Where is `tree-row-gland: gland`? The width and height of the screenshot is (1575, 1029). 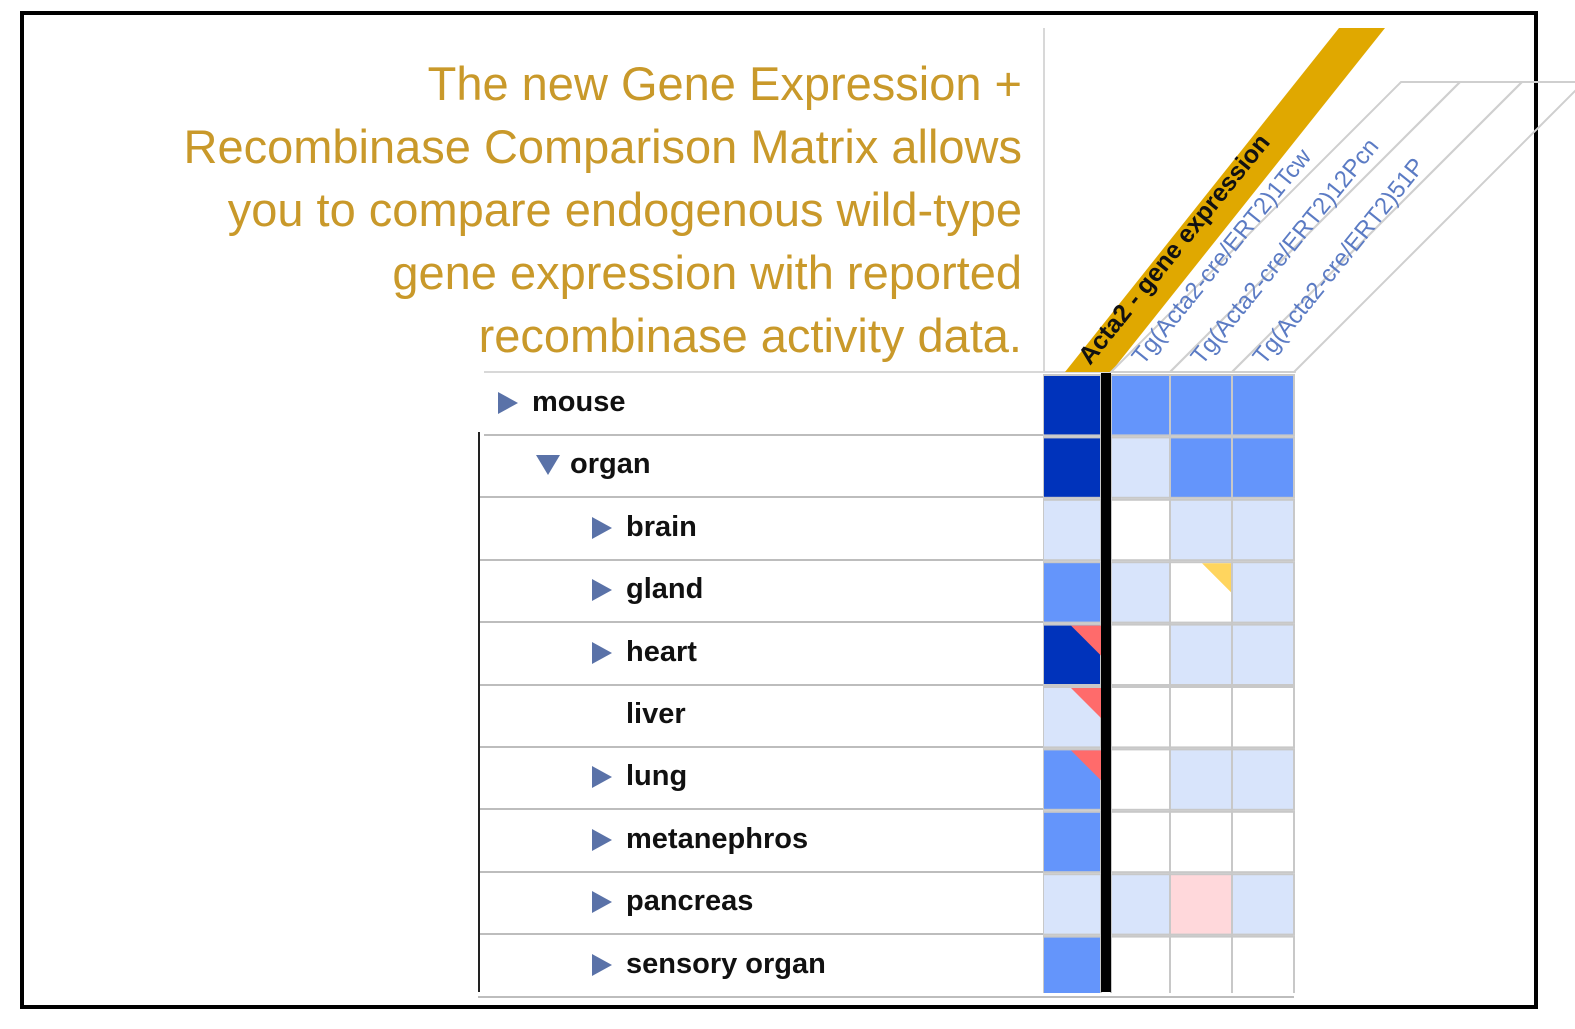
tree-row-gland: gland is located at coordinates (886, 591).